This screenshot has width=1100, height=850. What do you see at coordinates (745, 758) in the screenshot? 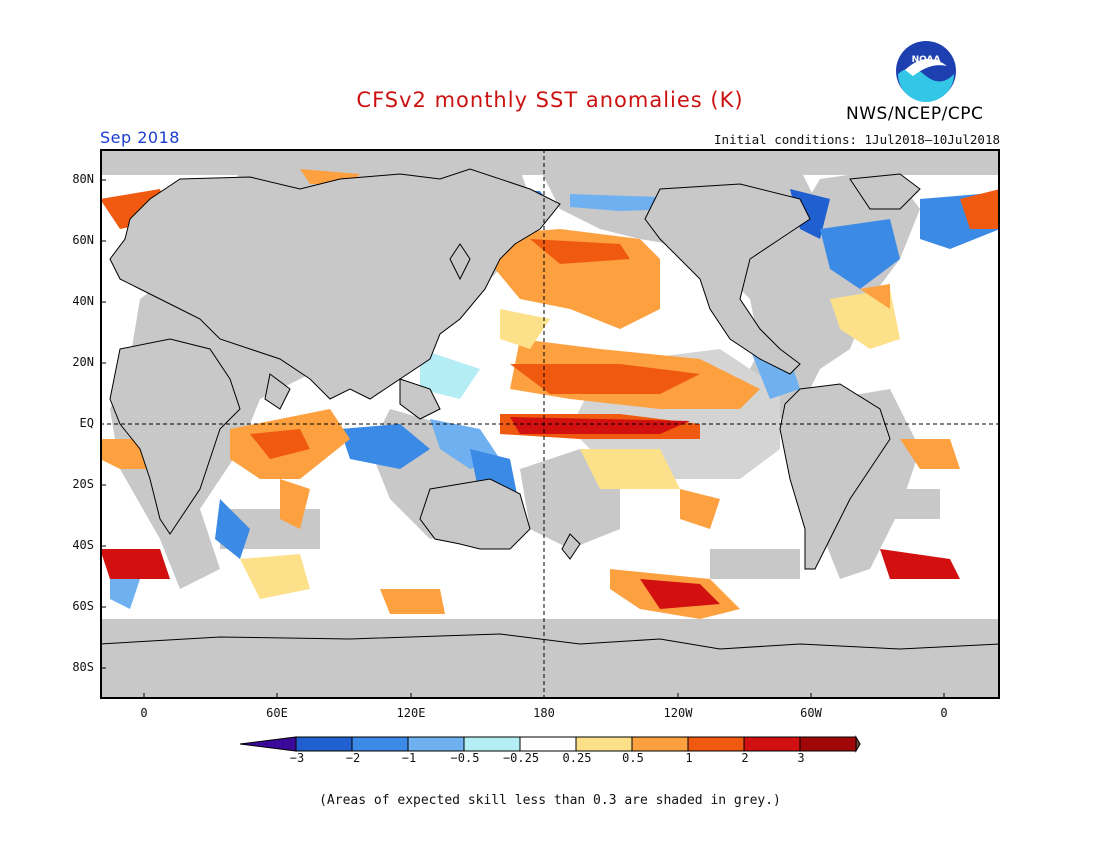
I see `colorbar-label-2: 2` at bounding box center [745, 758].